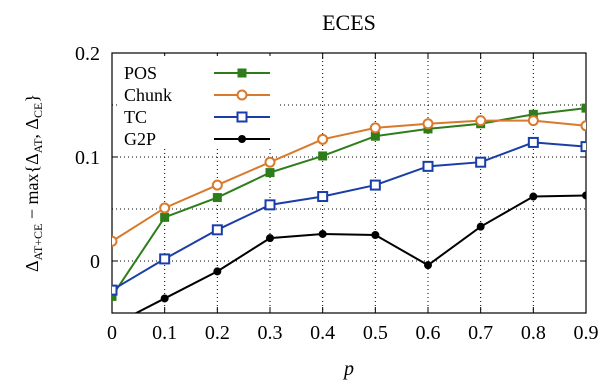 This screenshot has width=611, height=385. Describe the element at coordinates (242, 95) in the screenshot. I see `legend-marker-chunk` at that location.